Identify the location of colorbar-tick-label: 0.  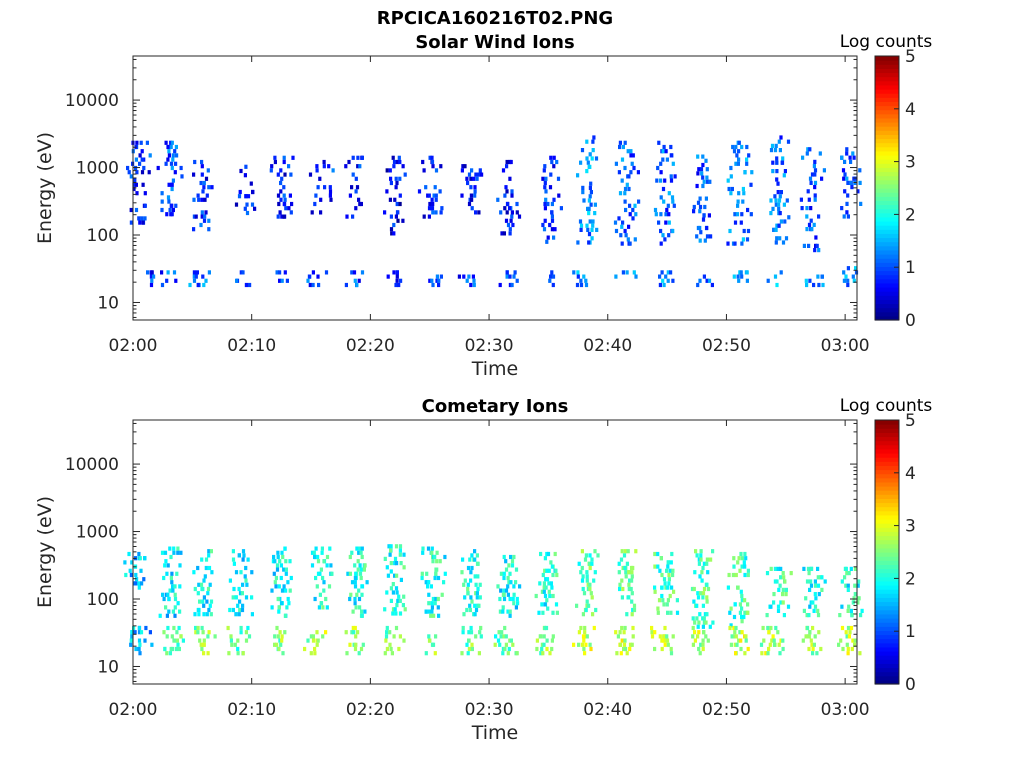
(910, 321).